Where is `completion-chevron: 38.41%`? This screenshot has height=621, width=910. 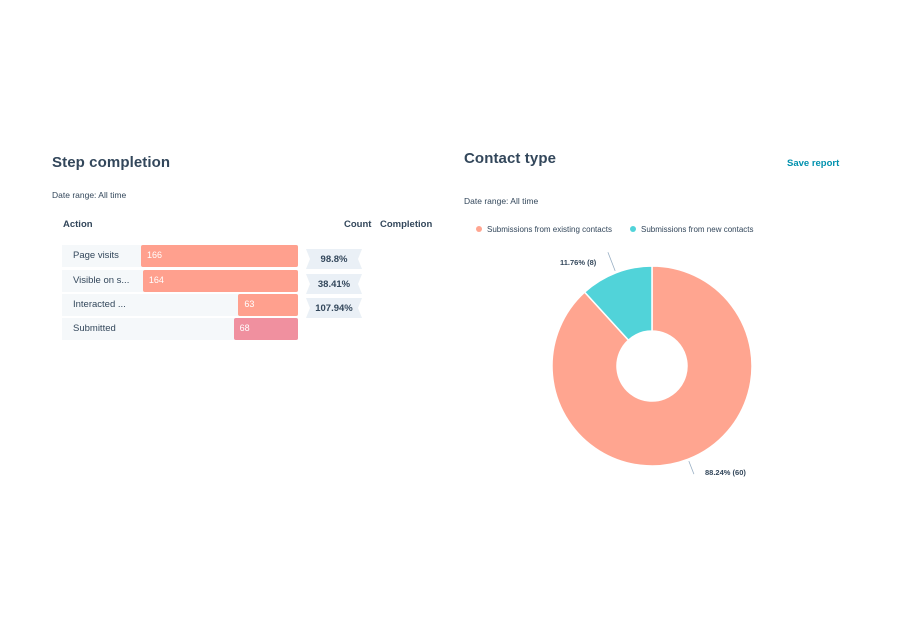 completion-chevron: 38.41% is located at coordinates (334, 284).